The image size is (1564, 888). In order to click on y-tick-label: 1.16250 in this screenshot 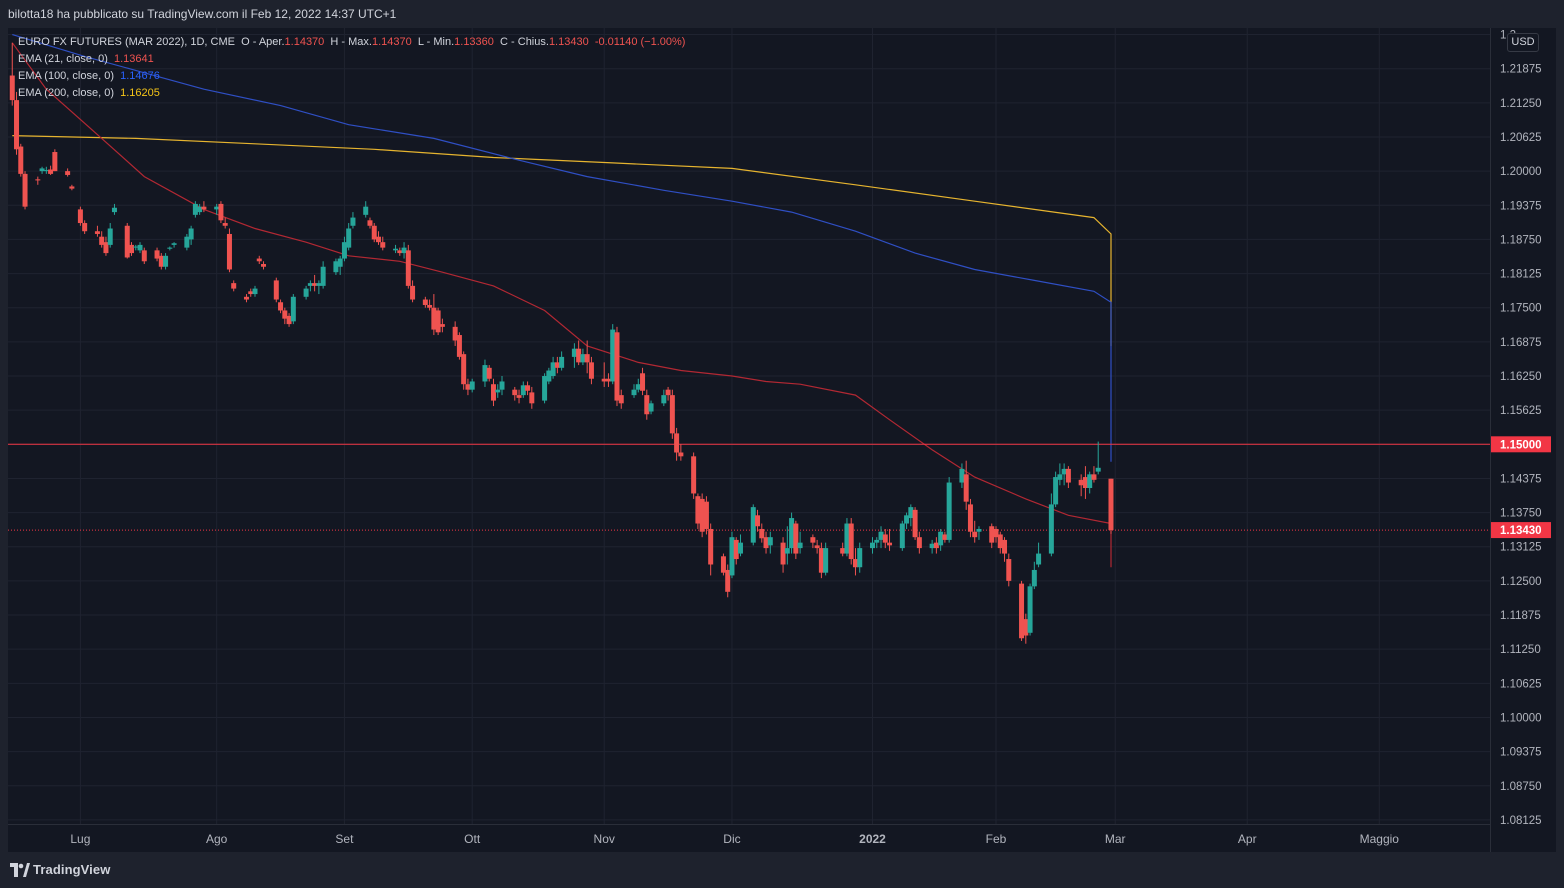, I will do `click(1521, 377)`.